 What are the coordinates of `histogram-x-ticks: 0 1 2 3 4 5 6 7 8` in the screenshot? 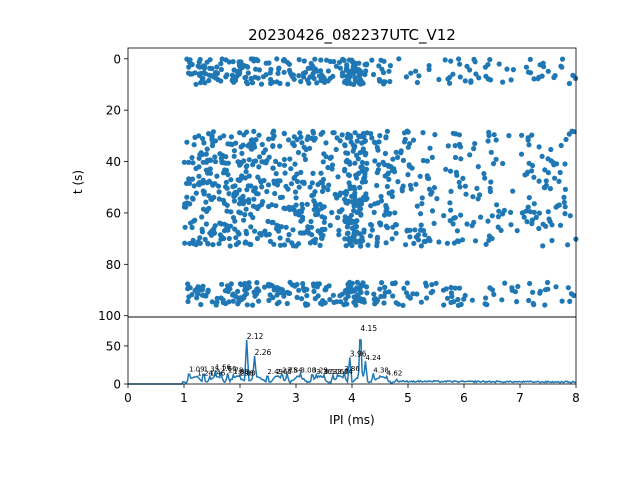 It's located at (352, 394).